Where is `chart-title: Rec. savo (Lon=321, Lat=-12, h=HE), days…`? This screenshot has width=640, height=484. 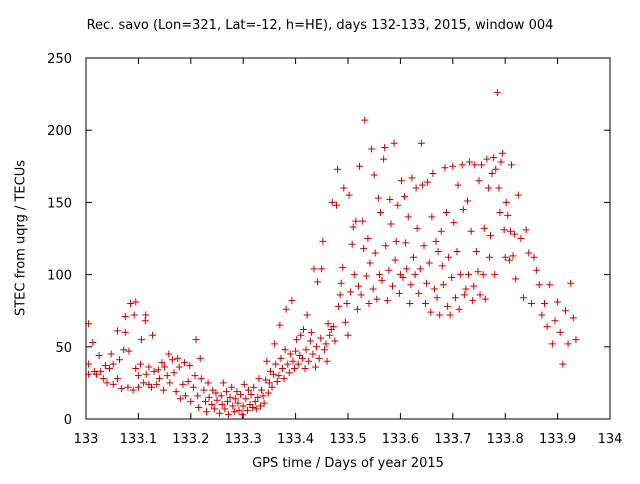
chart-title: Rec. savo (Lon=321, Lat=-12, h=HE), days… is located at coordinates (320, 25).